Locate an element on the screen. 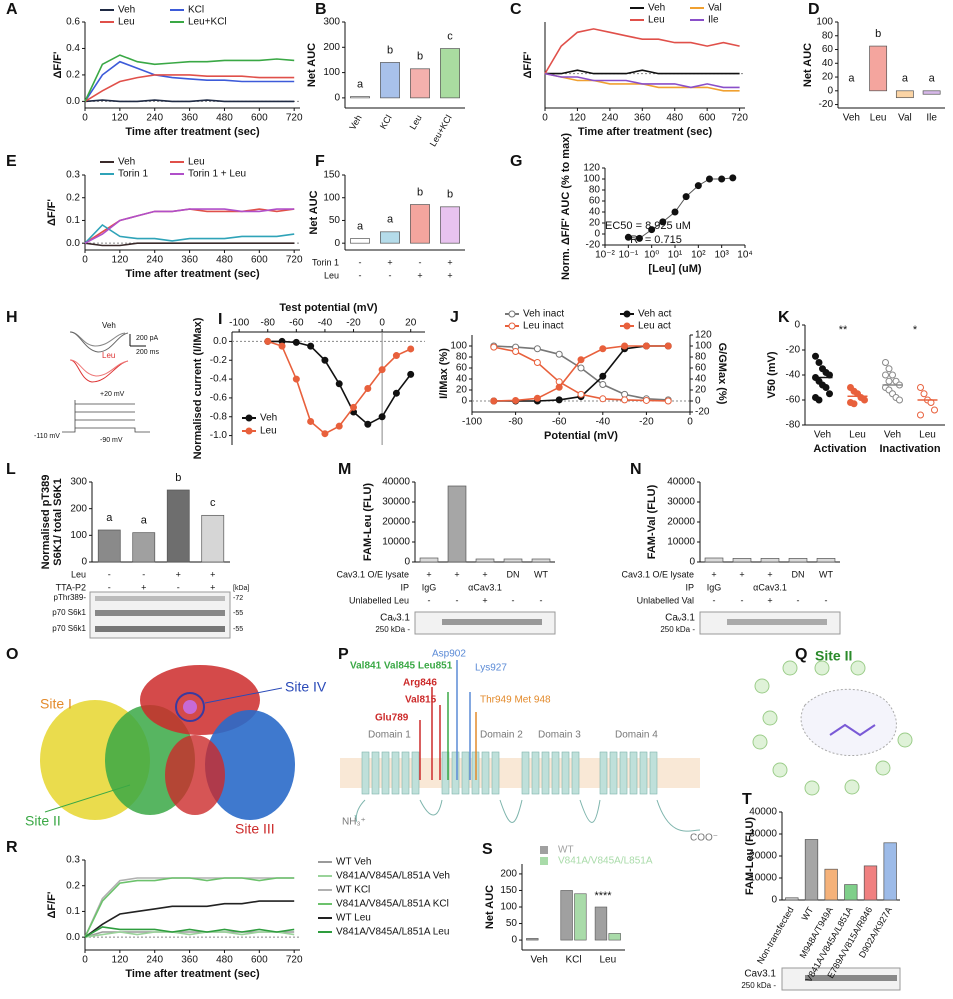 Image resolution: width=953 pixels, height=999 pixels. y-tick-label: 0.2 is located at coordinates (73, 197).